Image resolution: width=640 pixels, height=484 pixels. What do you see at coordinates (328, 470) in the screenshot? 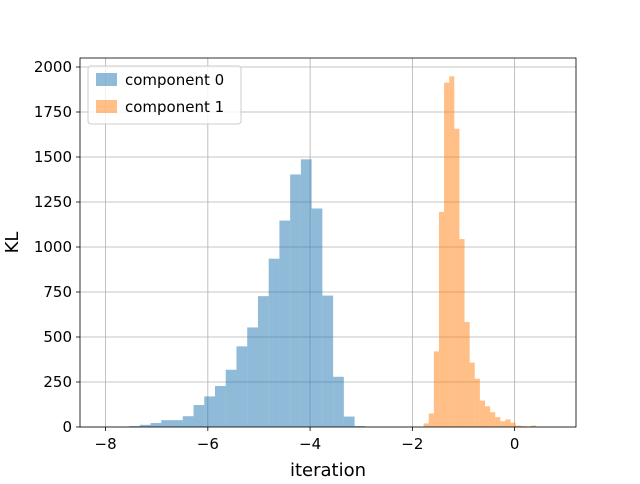
I see `x-axis-label: iteration` at bounding box center [328, 470].